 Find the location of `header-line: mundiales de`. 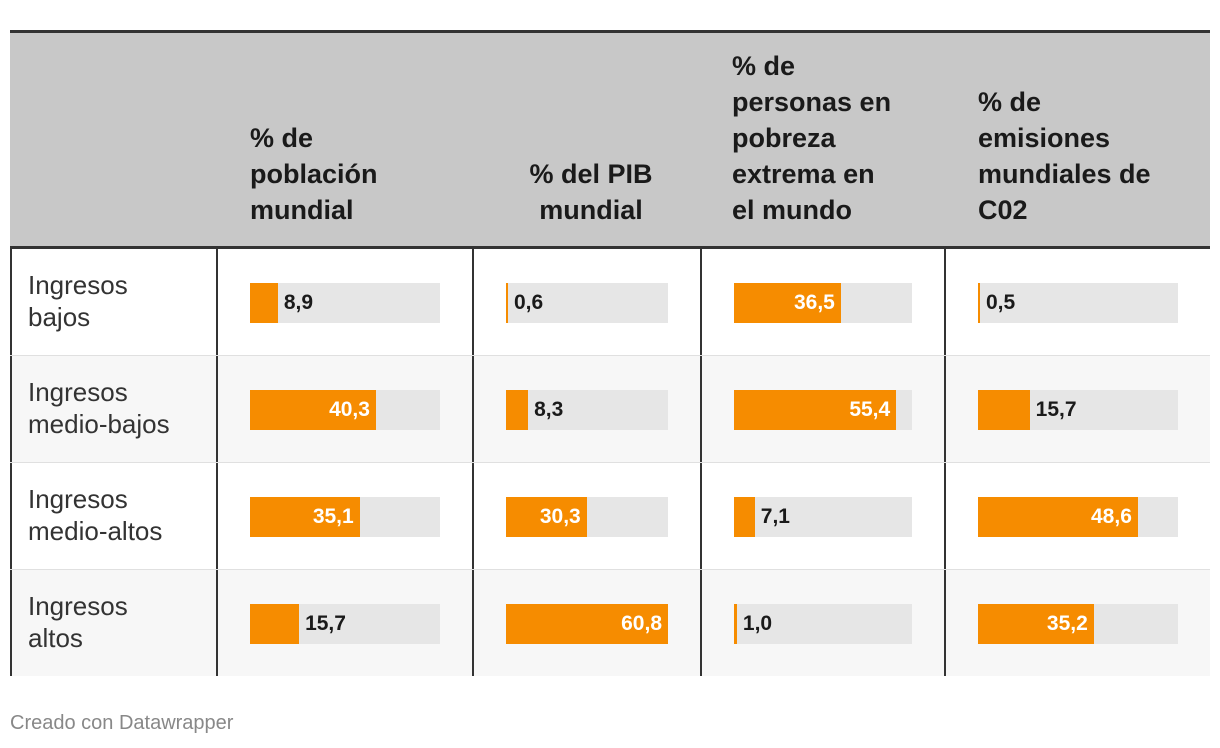

header-line: mundiales de is located at coordinates (1064, 174).